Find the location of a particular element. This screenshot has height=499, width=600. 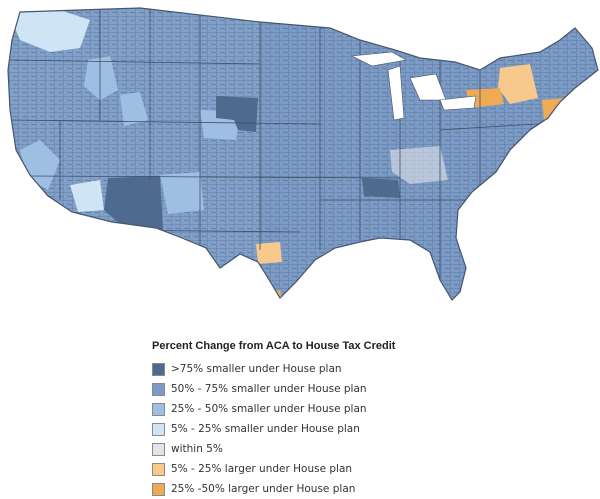

legend-item: 5% - 25% smaller under House plan is located at coordinates (302, 429).